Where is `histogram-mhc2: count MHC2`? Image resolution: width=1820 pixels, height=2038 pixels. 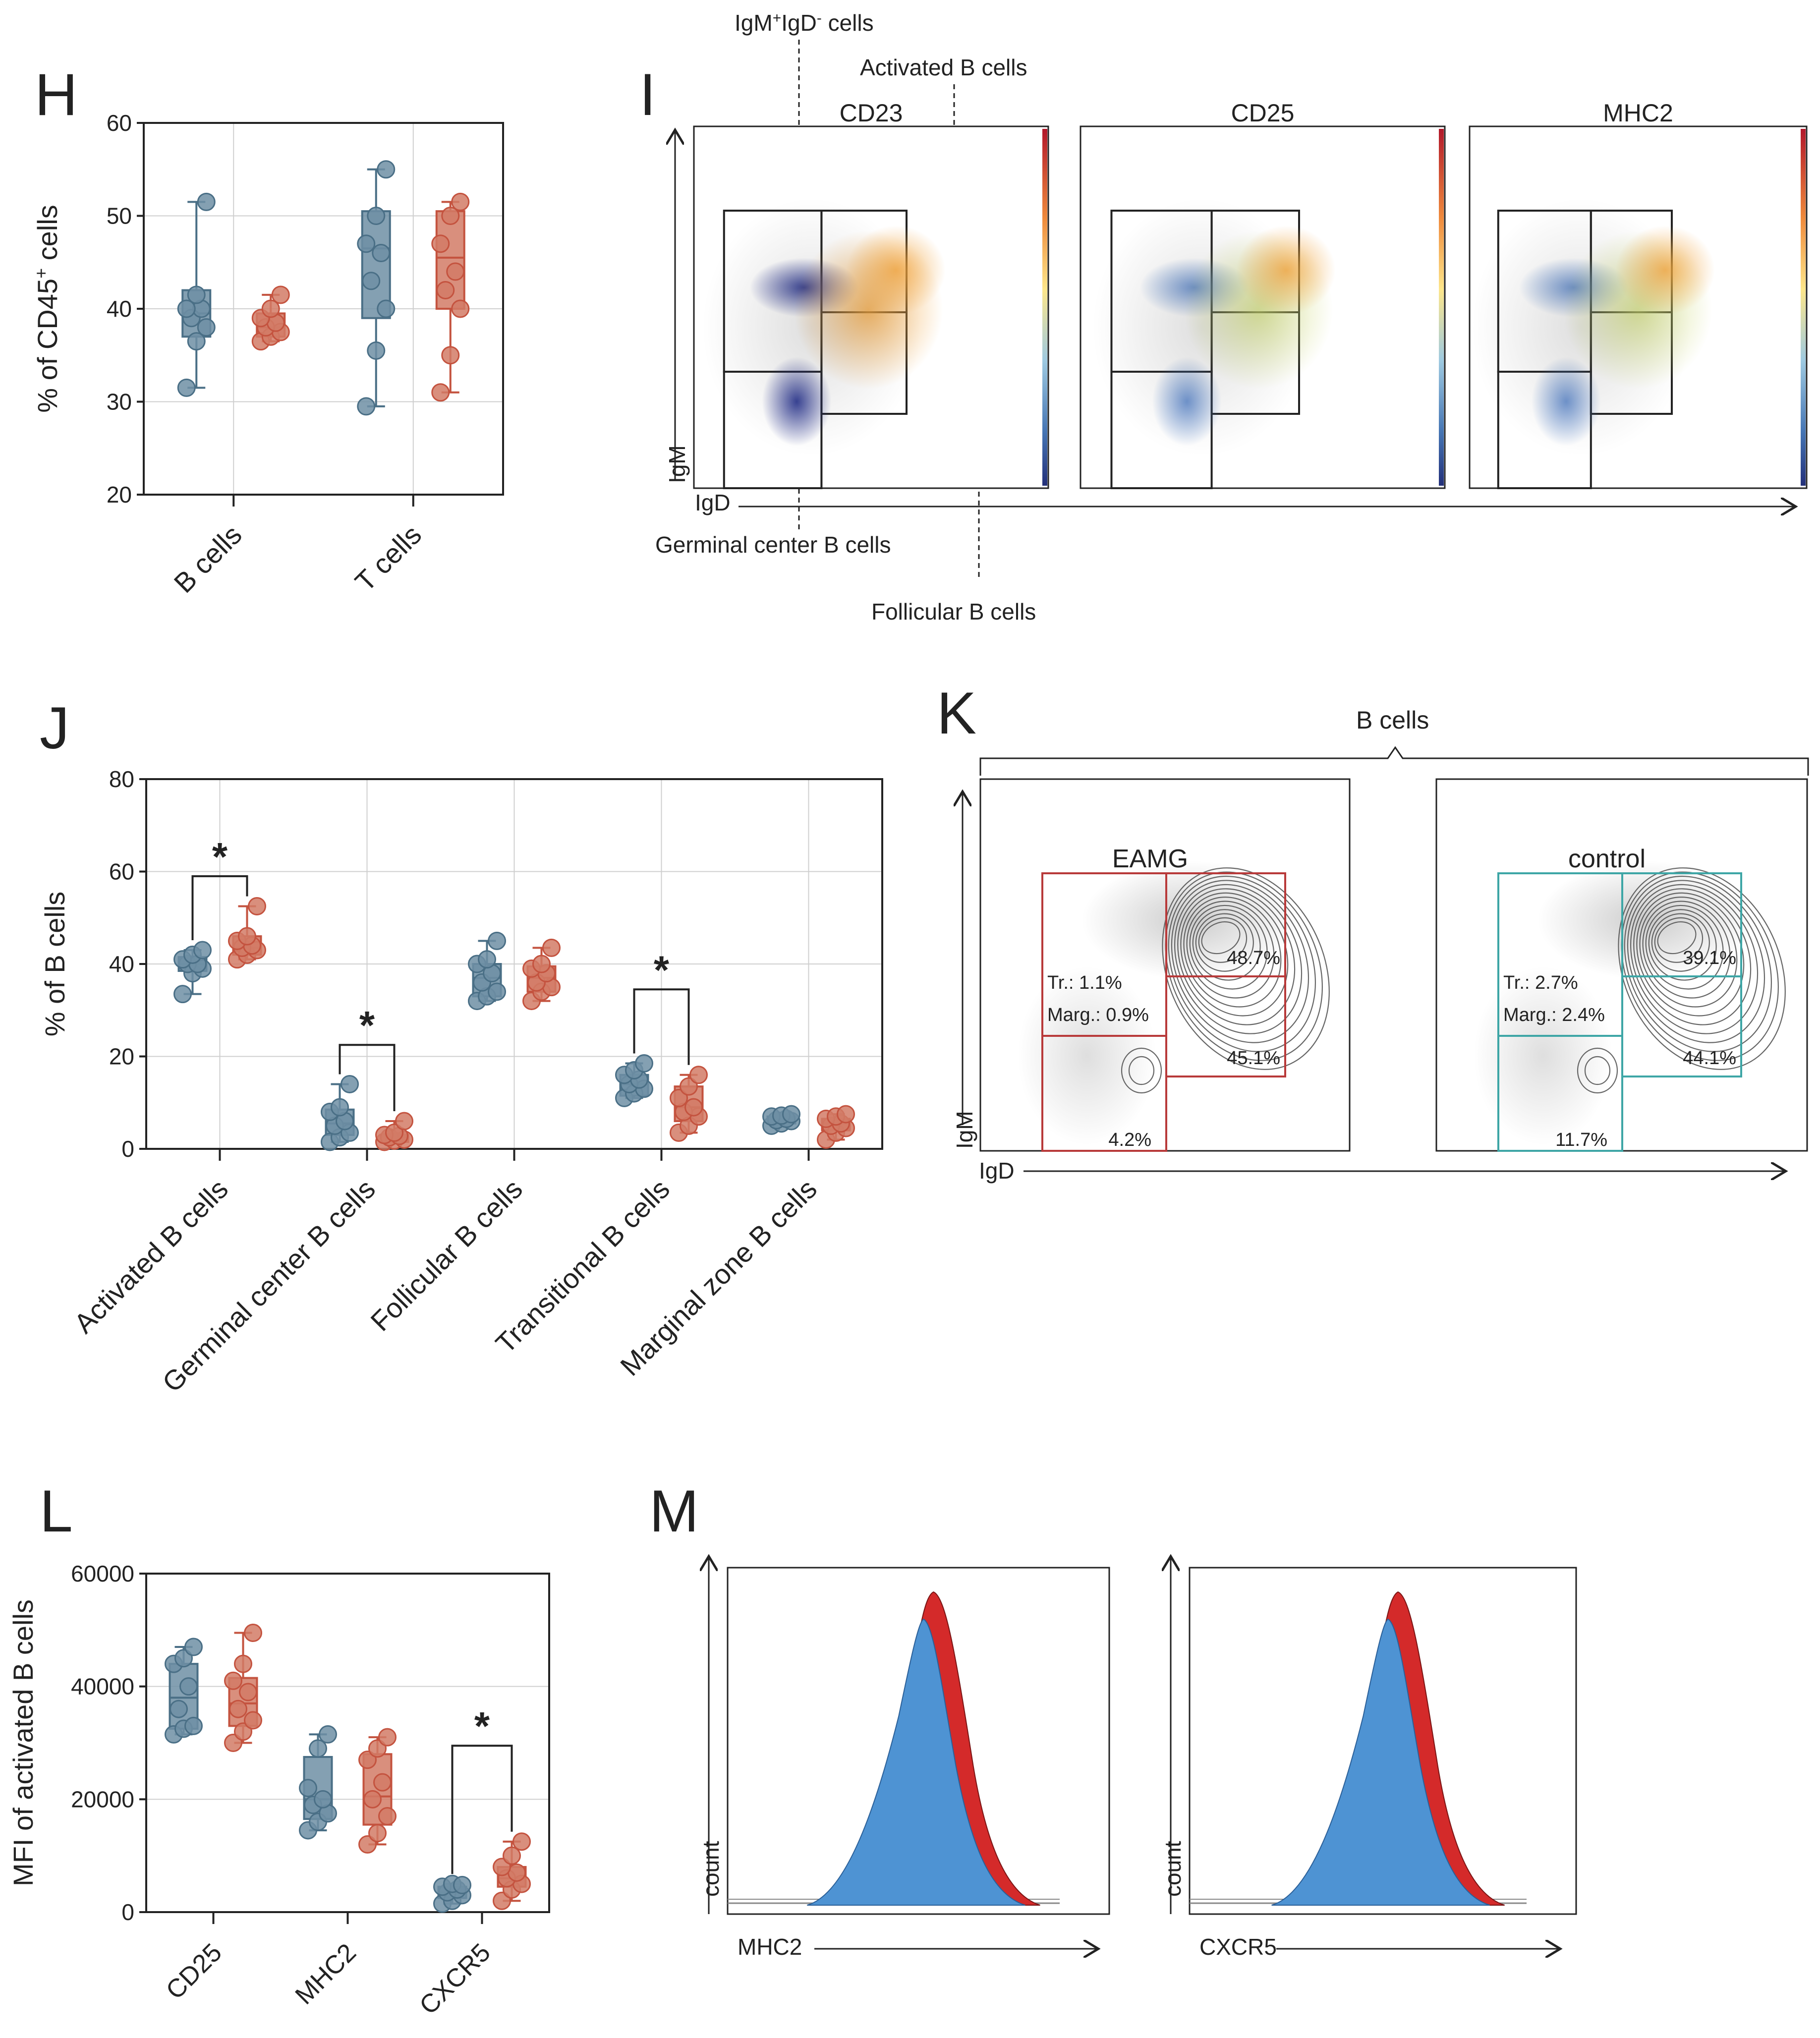 histogram-mhc2: count MHC2 is located at coordinates (904, 1759).